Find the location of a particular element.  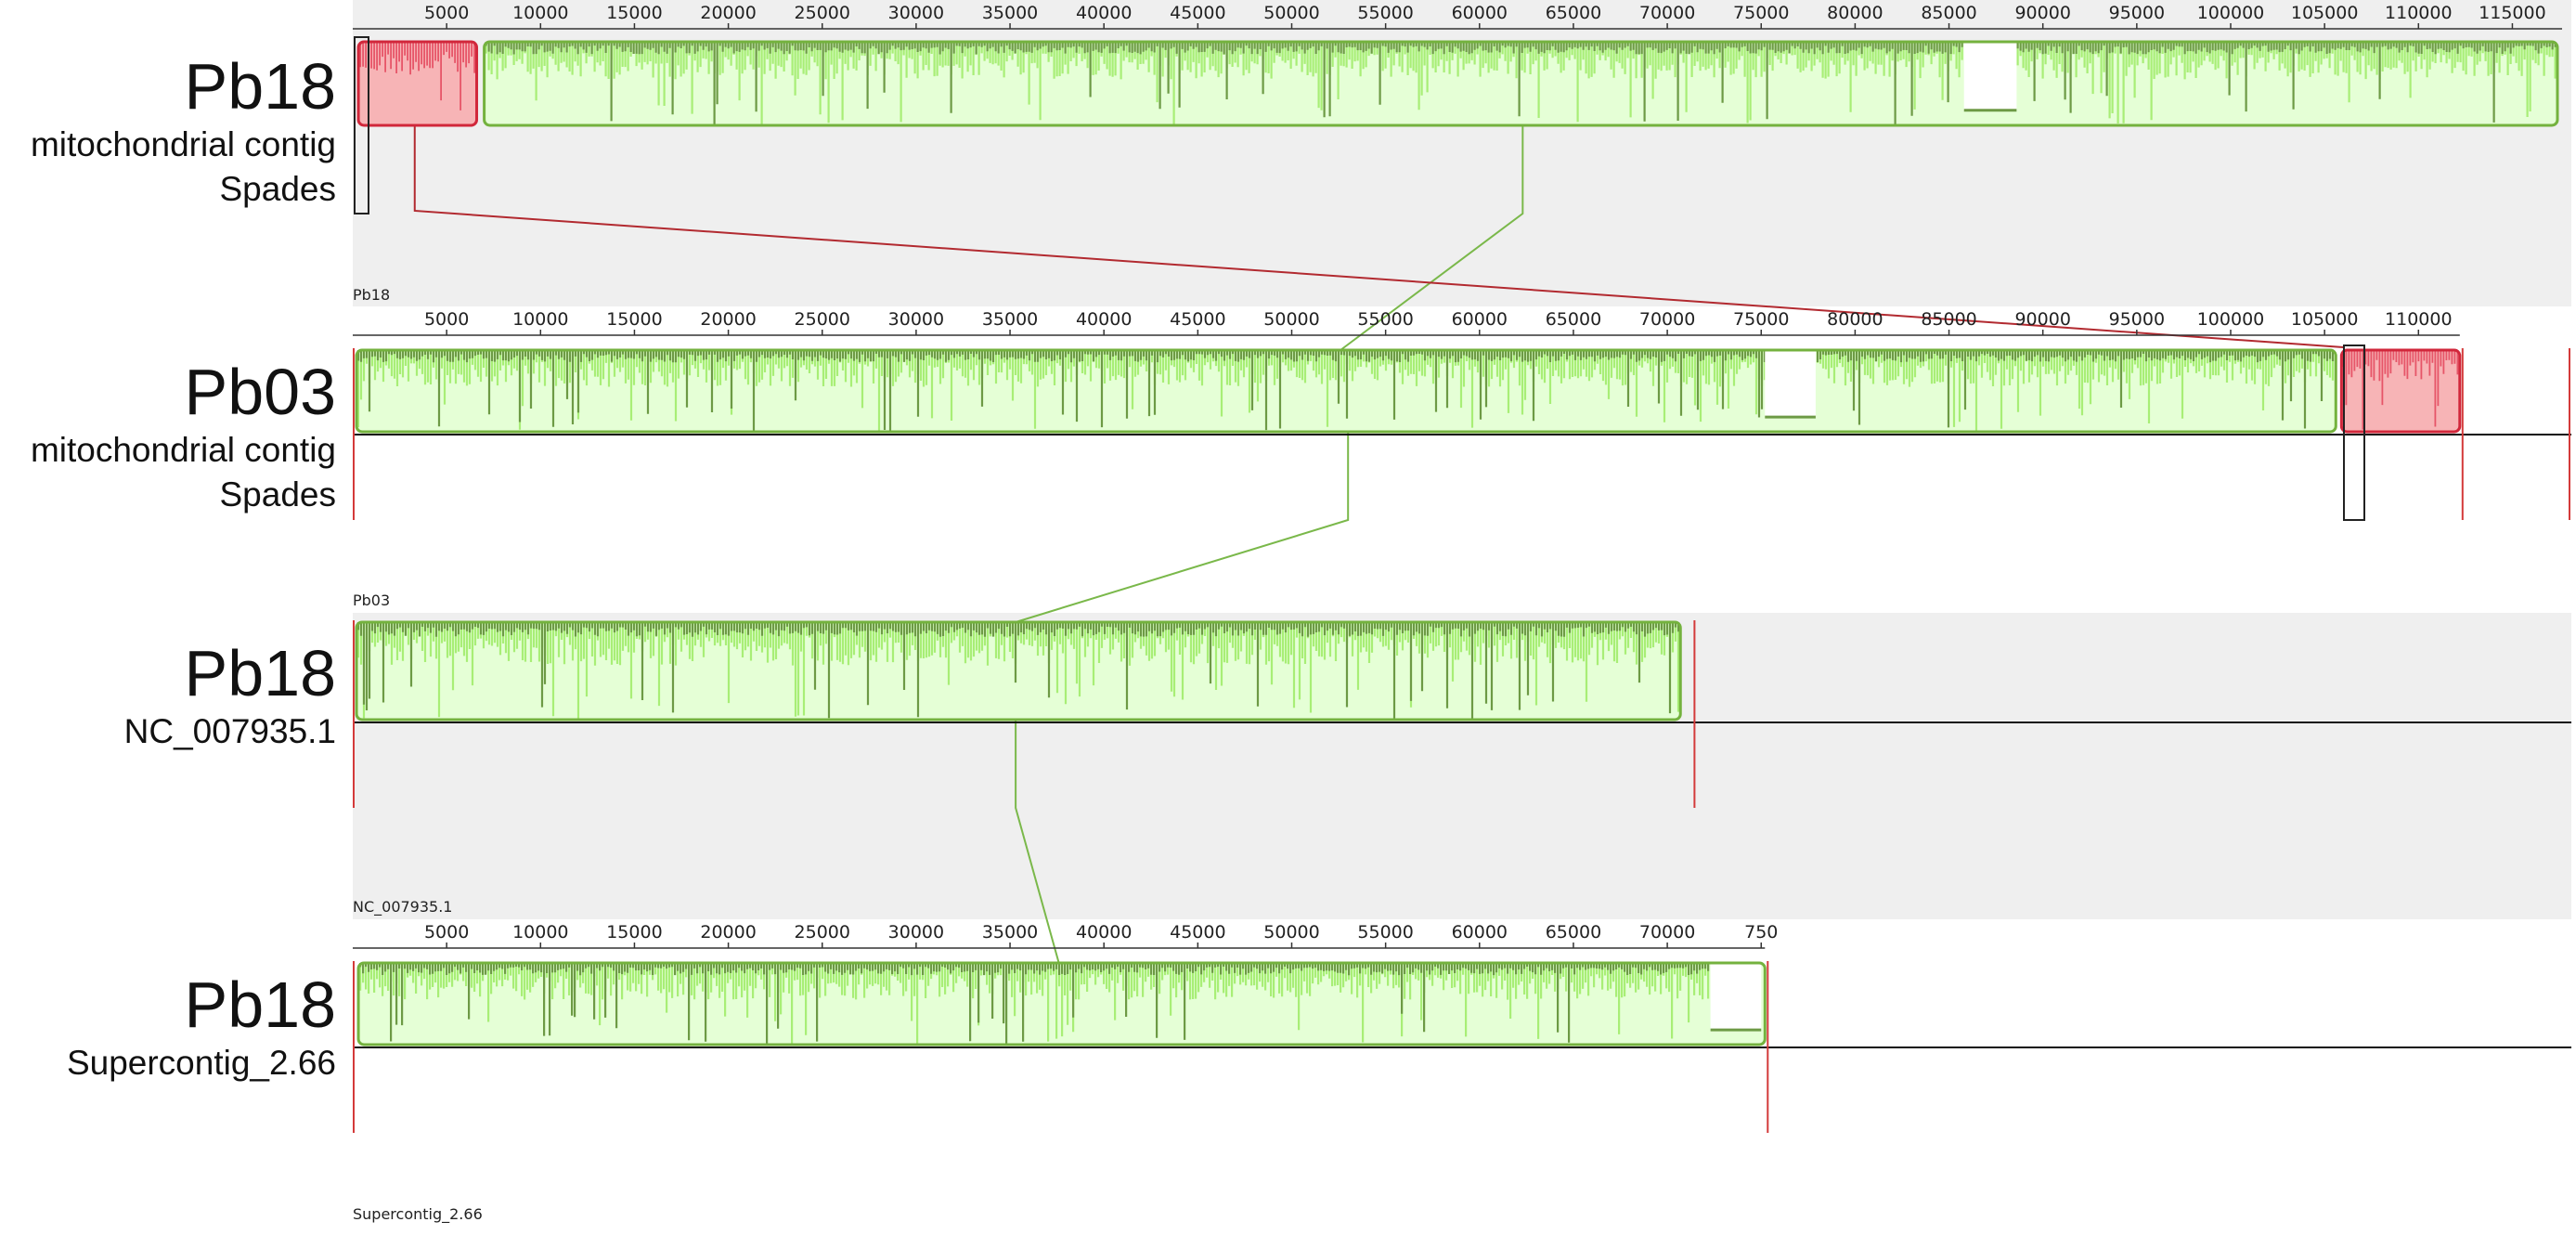

track-label-name: Pb03 is located at coordinates (260, 392).